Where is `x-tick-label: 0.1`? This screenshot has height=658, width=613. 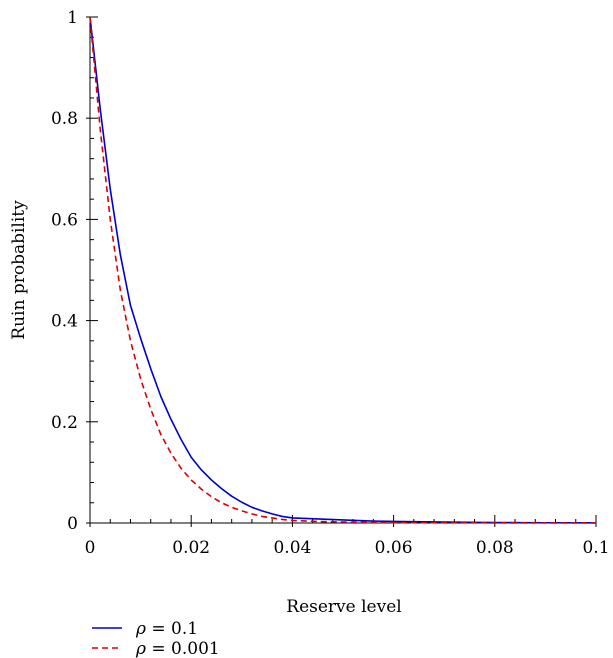
x-tick-label: 0.1 is located at coordinates (595, 548).